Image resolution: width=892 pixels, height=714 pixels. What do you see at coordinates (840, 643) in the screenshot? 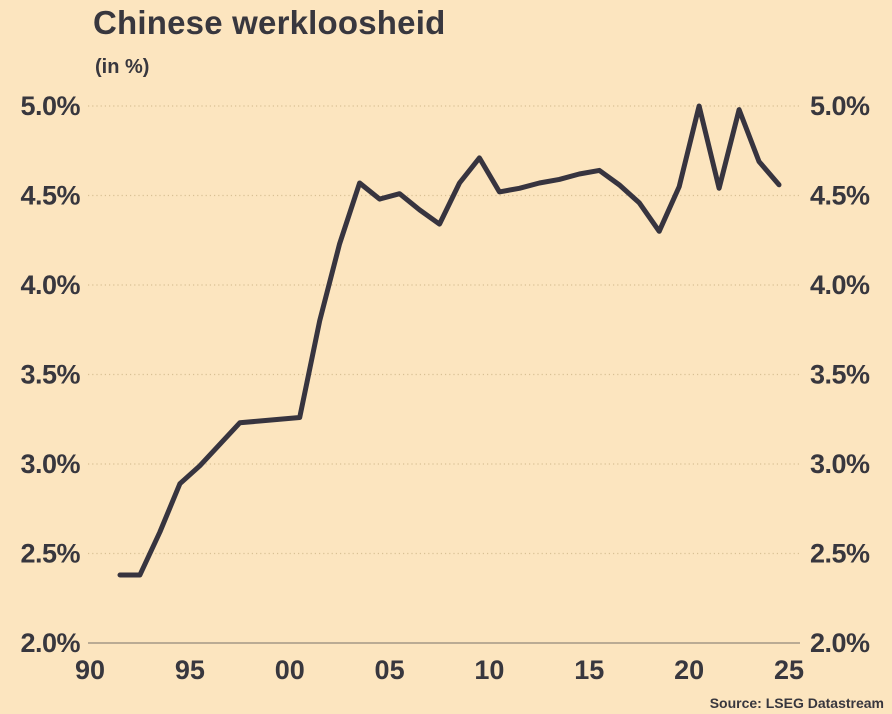
I see `y-tick-label-right-2.0%: 2.0%` at bounding box center [840, 643].